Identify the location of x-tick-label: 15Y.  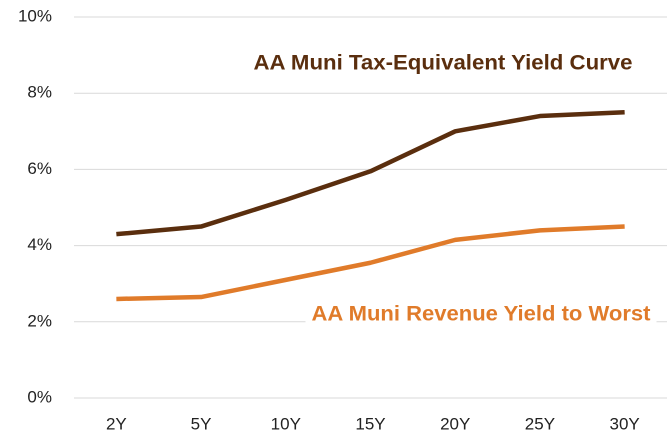
(370, 423).